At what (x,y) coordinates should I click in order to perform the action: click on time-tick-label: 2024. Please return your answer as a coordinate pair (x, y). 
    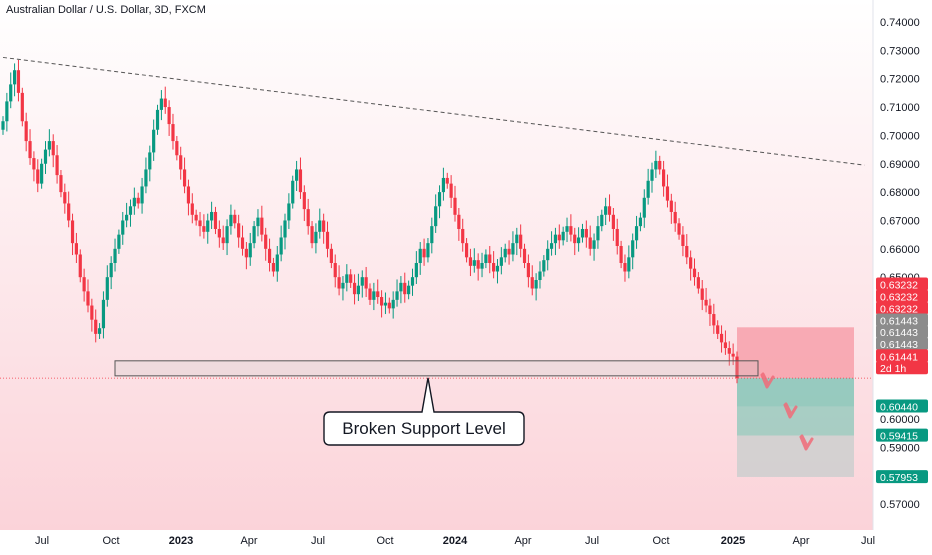
    Looking at the image, I should click on (455, 541).